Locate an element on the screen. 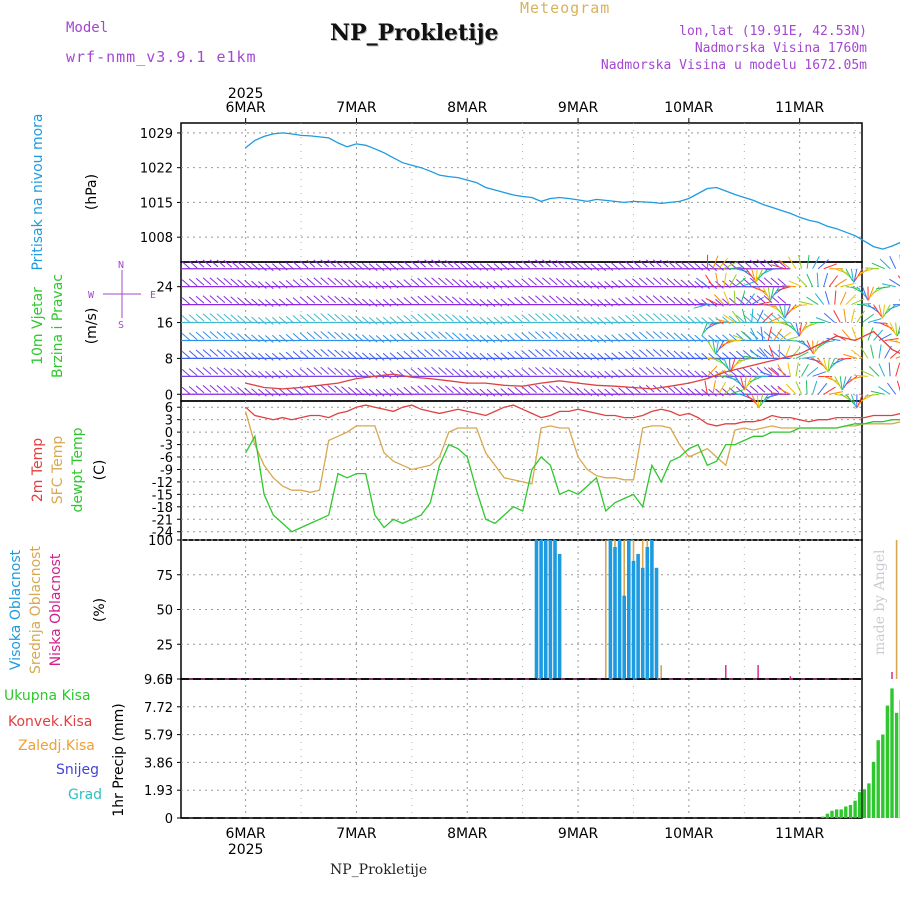 The height and width of the screenshot is (904, 900). day-label-bottom: 8MAR is located at coordinates (467, 834).